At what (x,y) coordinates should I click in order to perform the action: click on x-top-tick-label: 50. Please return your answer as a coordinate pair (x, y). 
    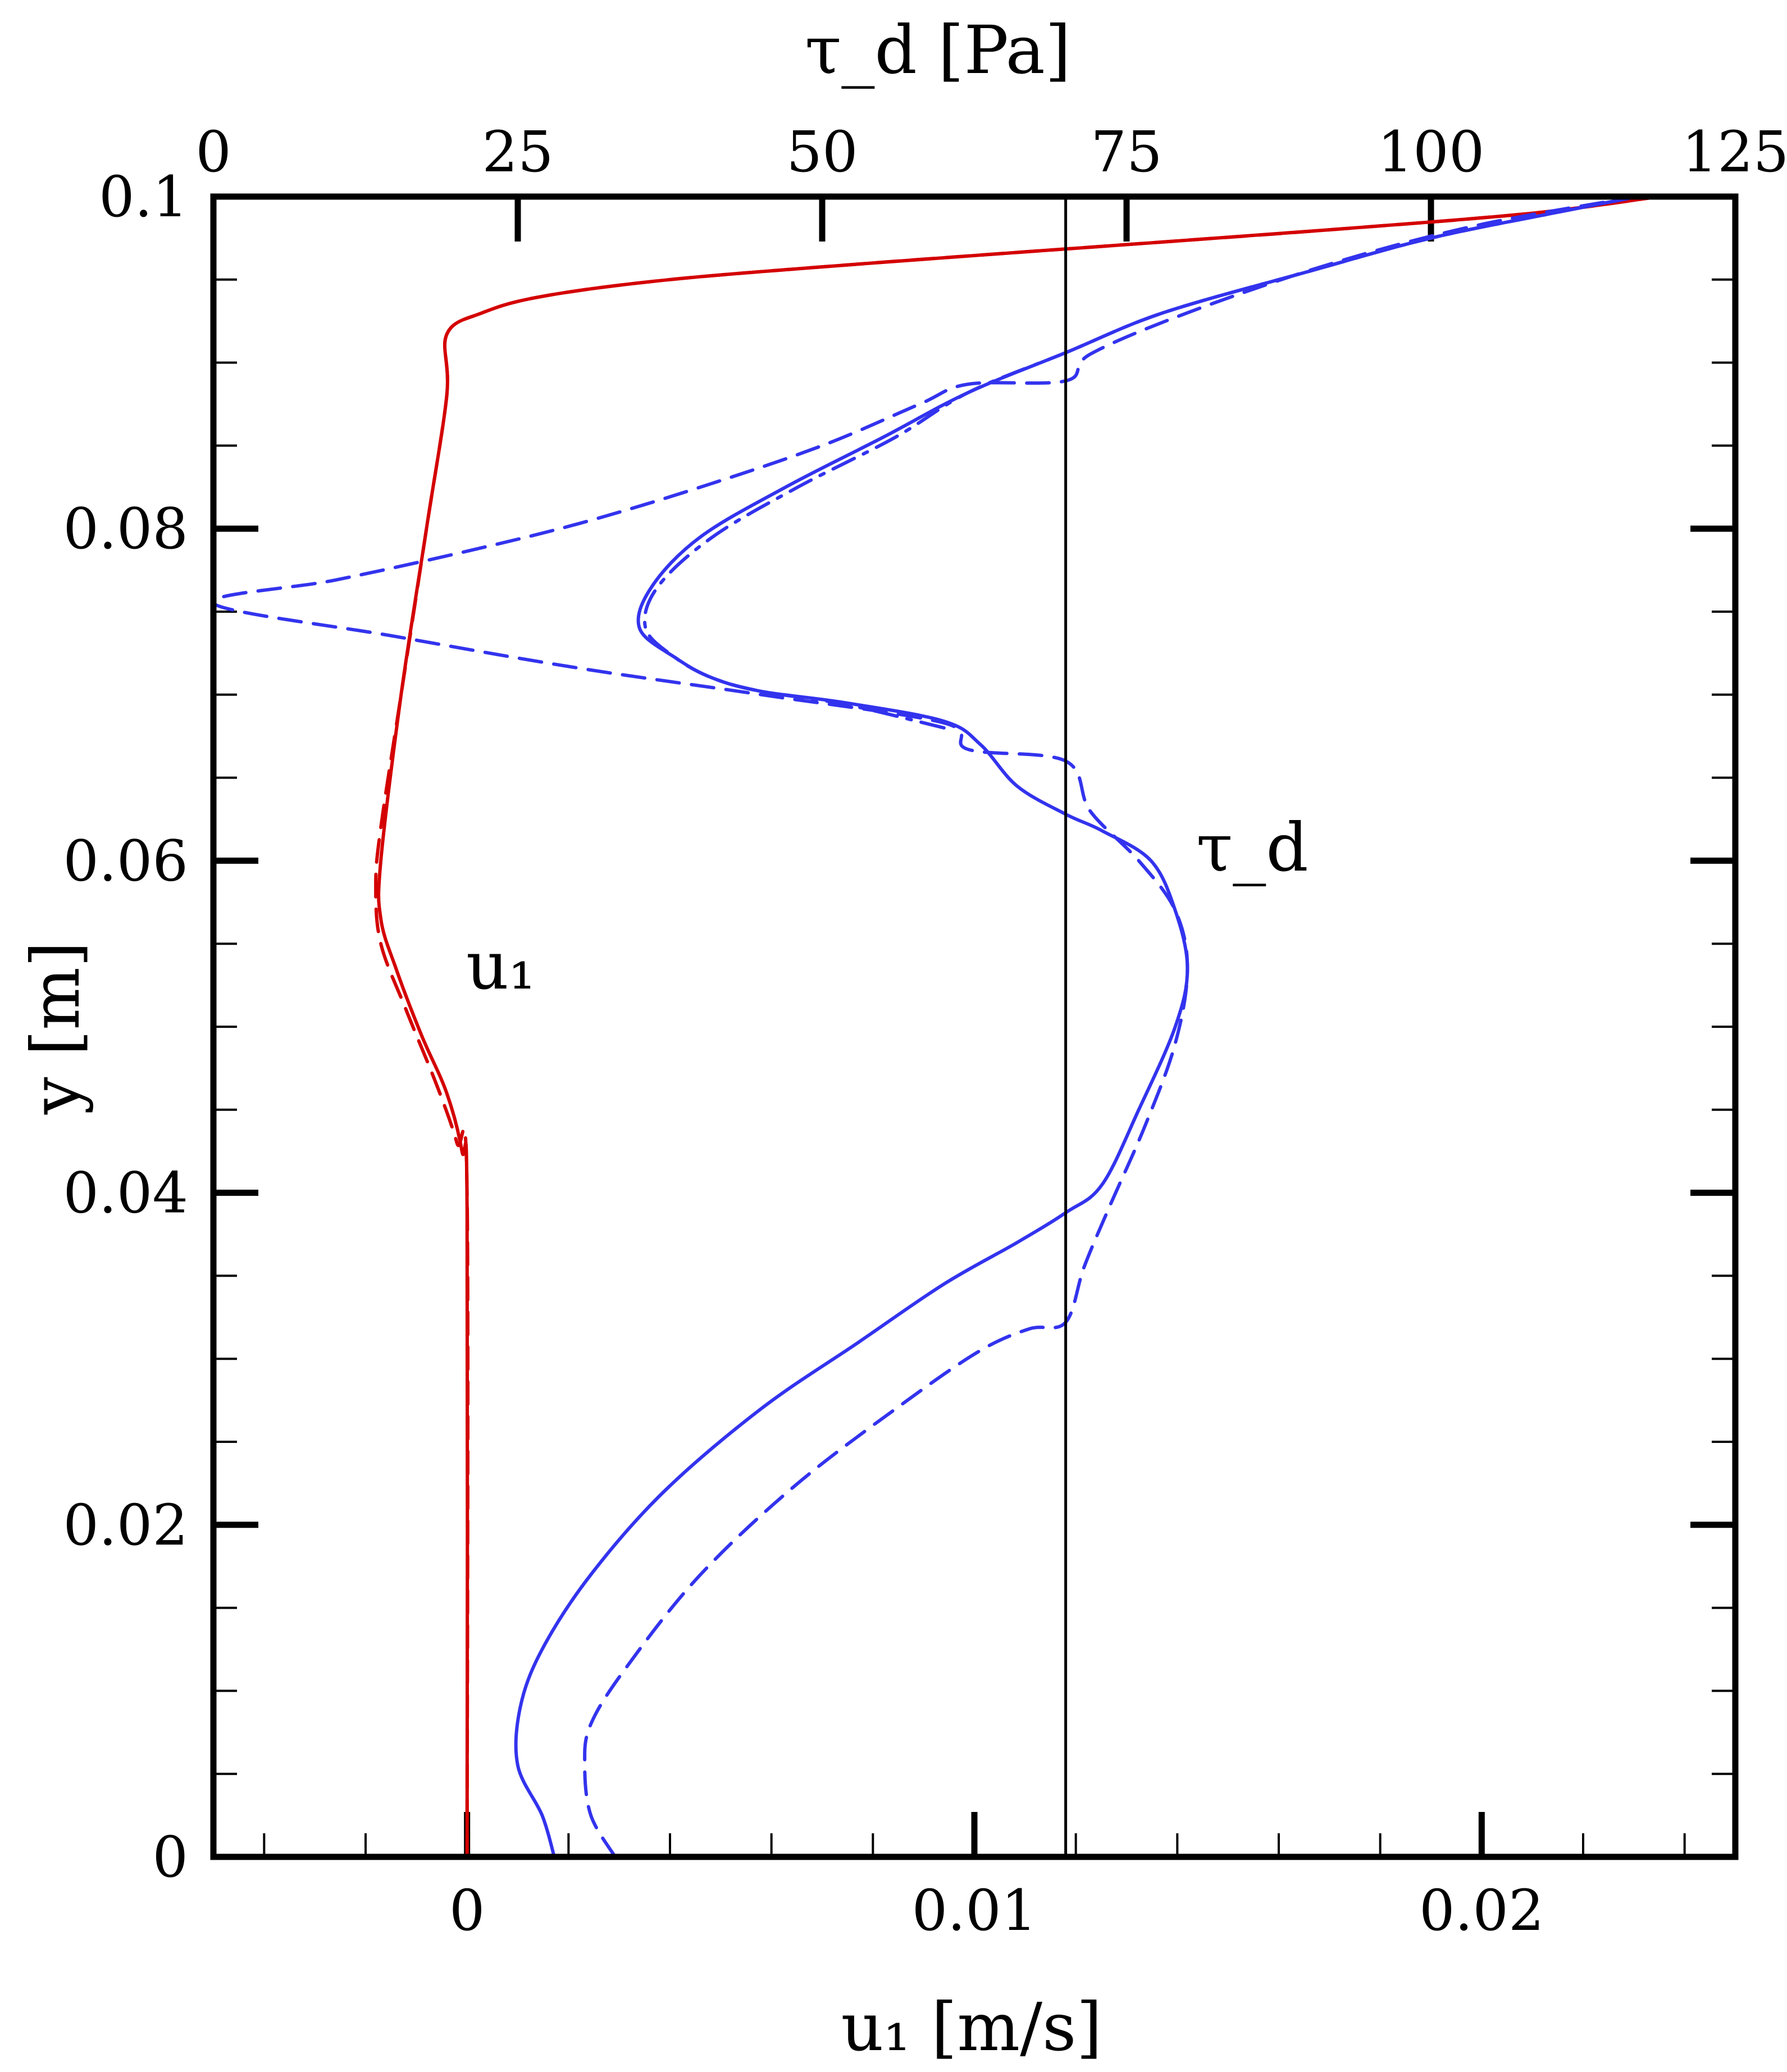
    Looking at the image, I should click on (822, 152).